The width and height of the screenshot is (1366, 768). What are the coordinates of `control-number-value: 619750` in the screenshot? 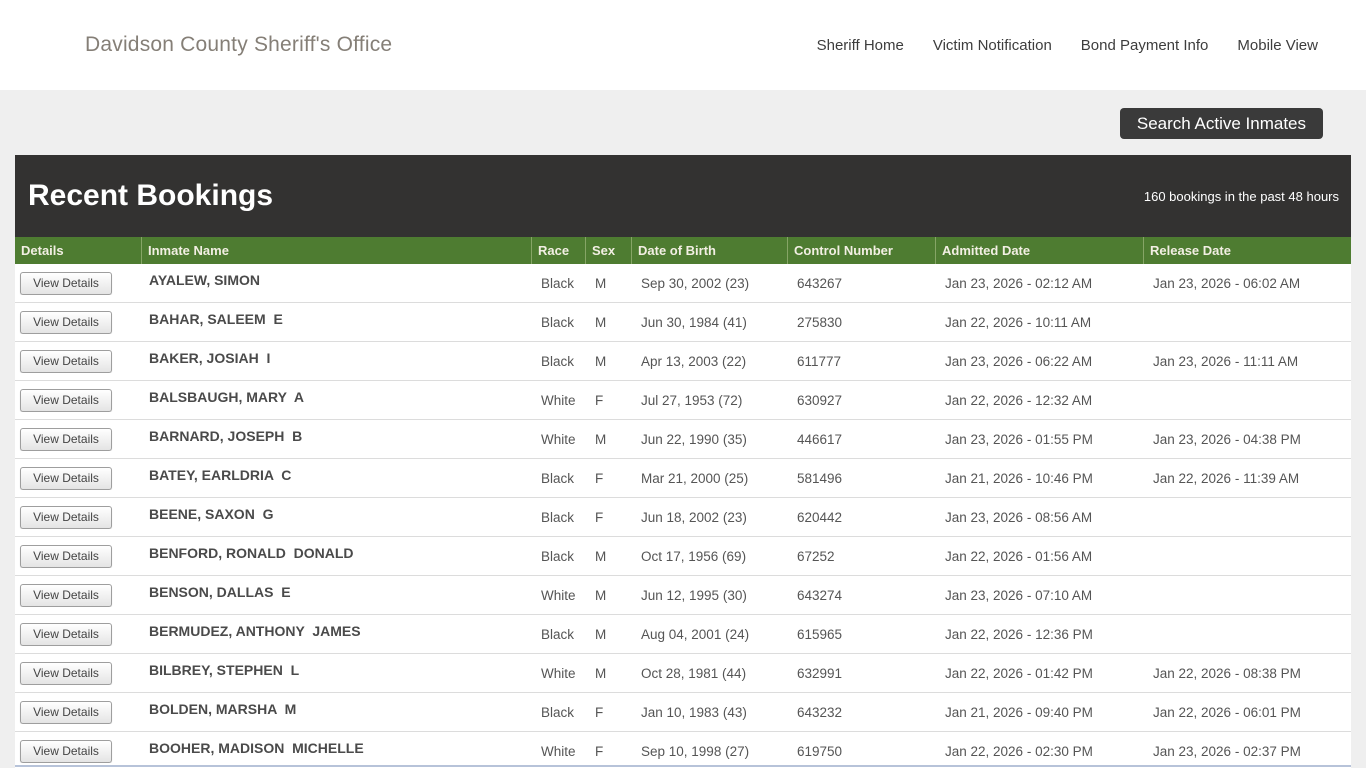 It's located at (820, 751).